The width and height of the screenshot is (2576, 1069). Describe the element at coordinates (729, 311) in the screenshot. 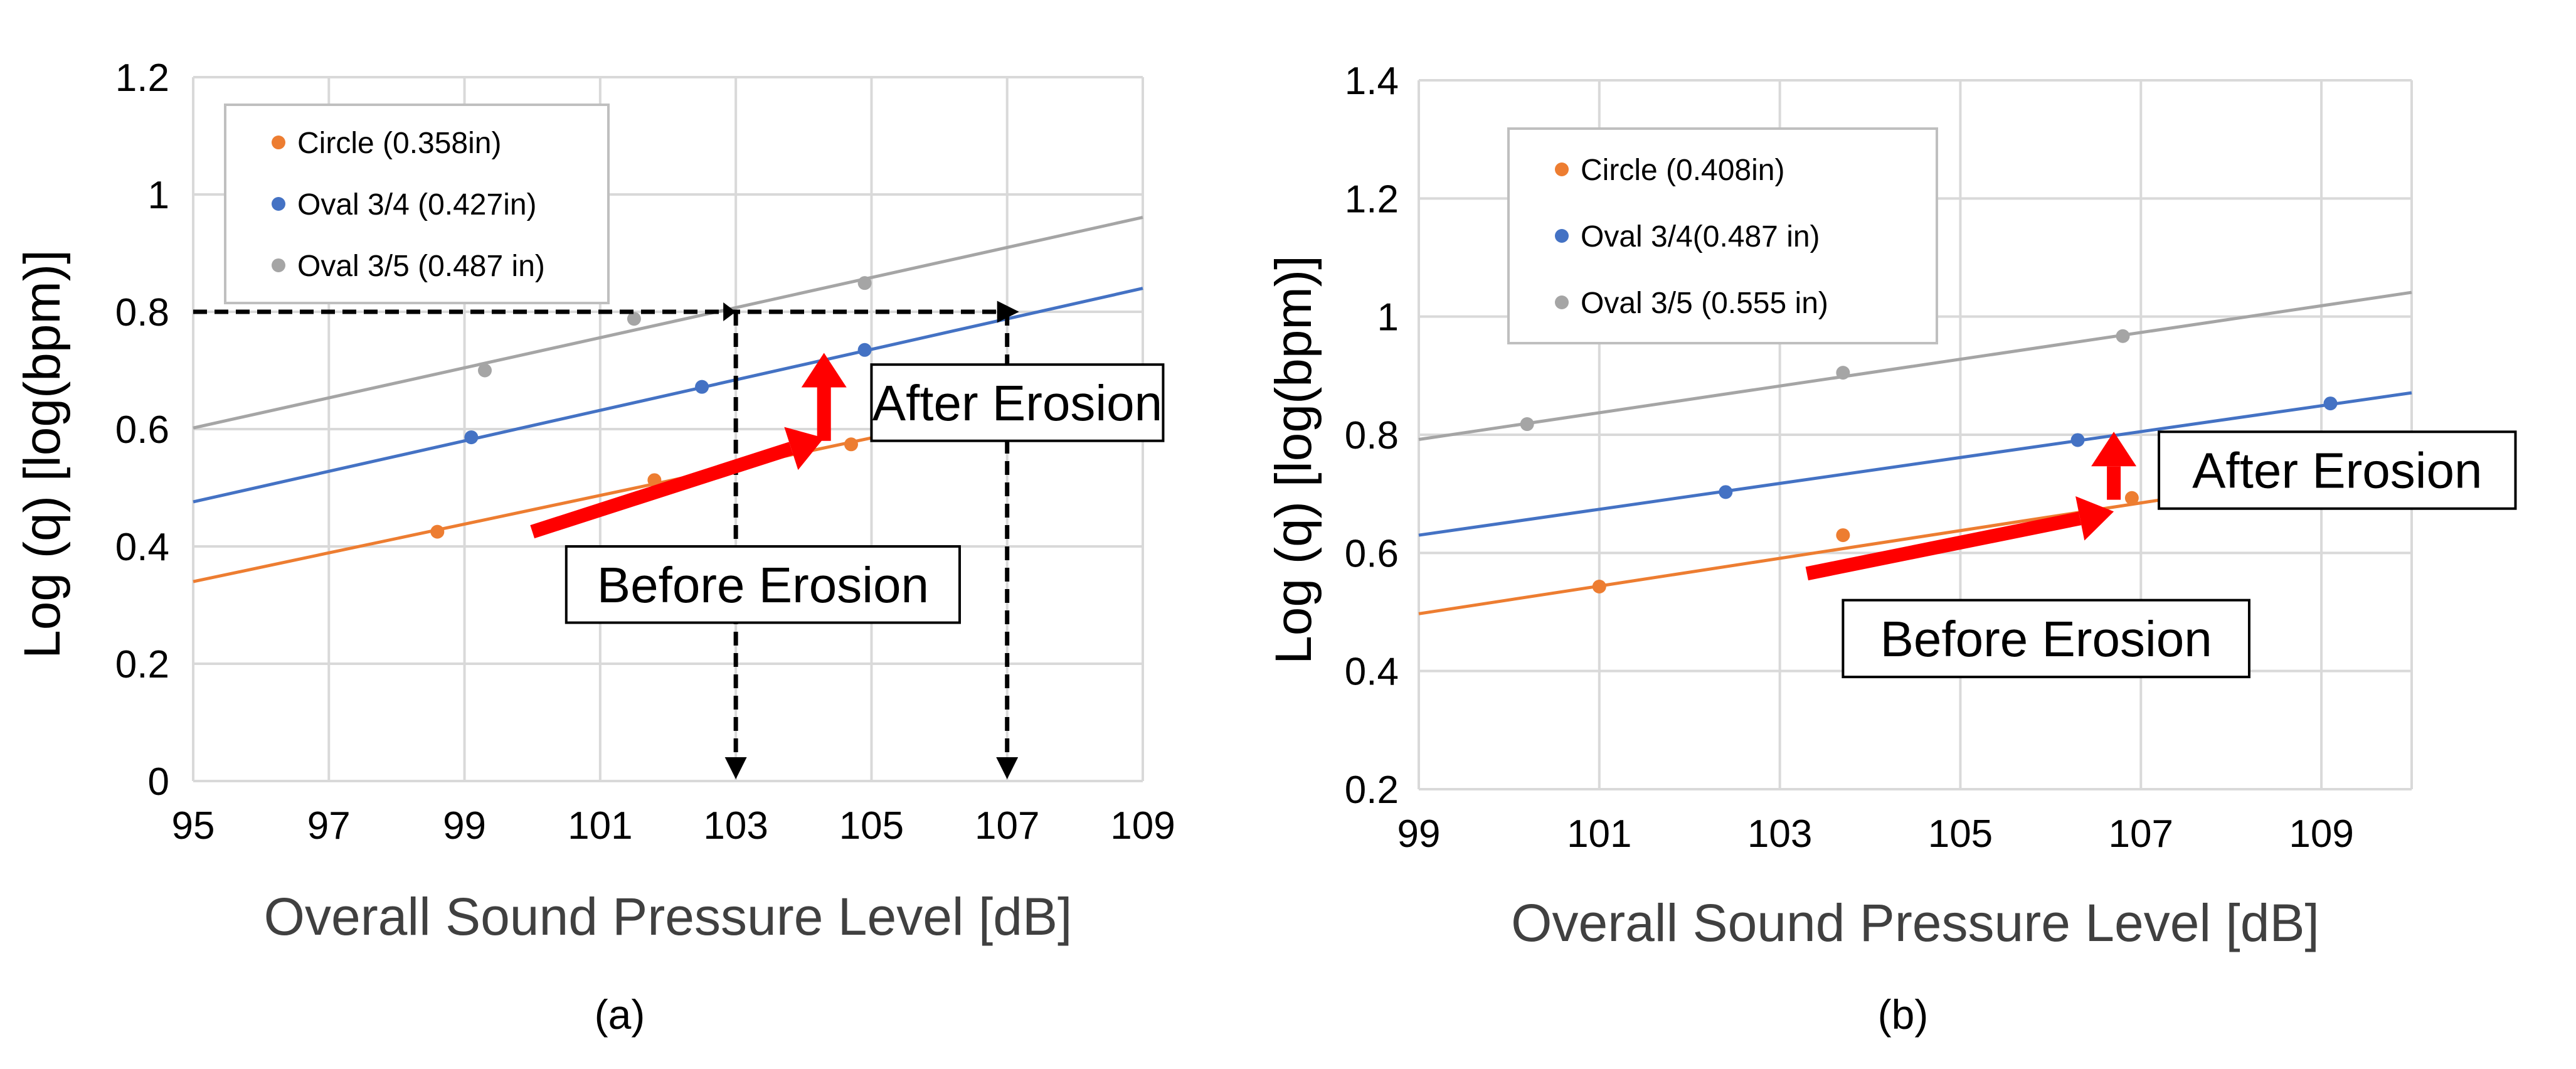

I see `reference-arrowhead` at that location.